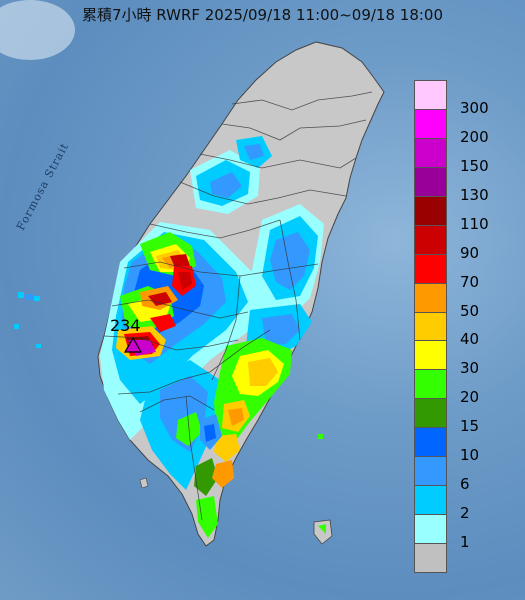 The width and height of the screenshot is (525, 600). Describe the element at coordinates (133, 344) in the screenshot. I see `max-rainfall-marker` at that location.